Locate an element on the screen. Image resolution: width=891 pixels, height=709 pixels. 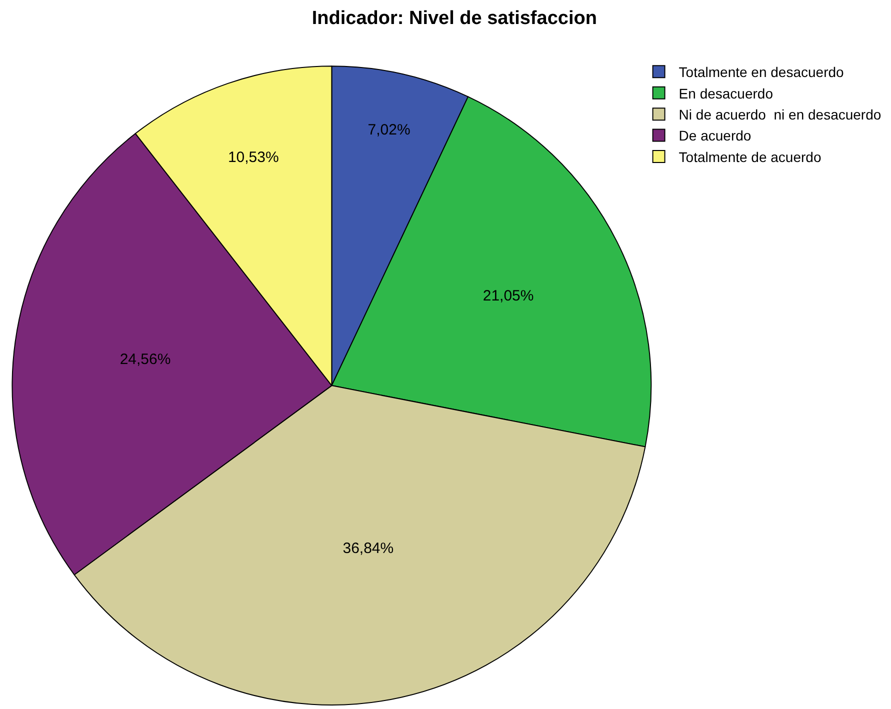
chart-title: Indicador: Nivel de satisfaccion is located at coordinates (454, 18).